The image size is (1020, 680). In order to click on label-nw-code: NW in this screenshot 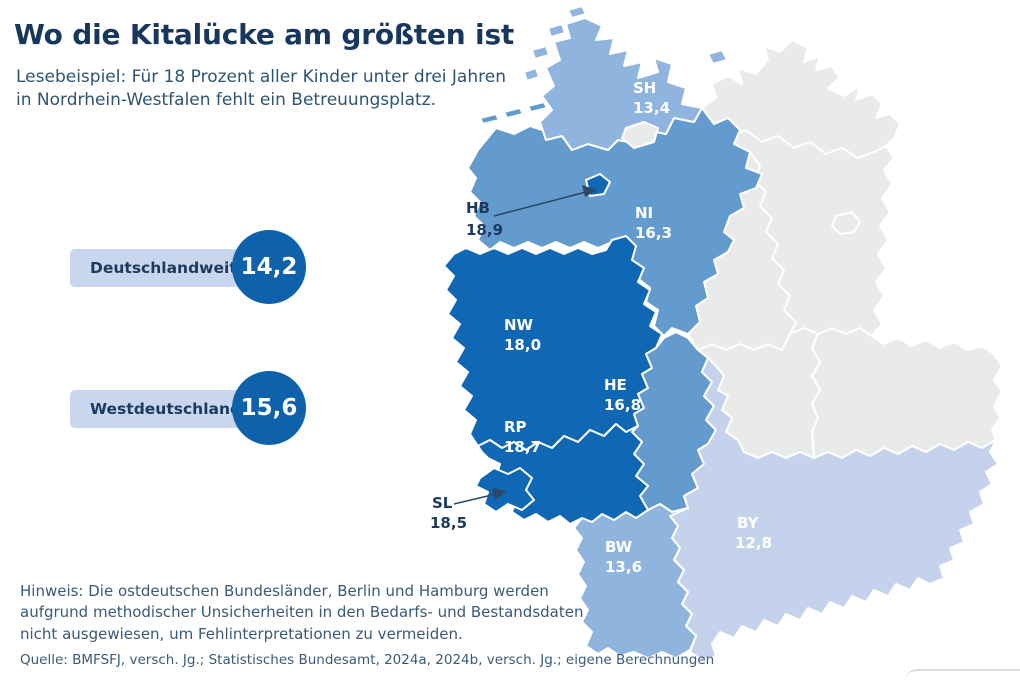, I will do `click(519, 325)`.